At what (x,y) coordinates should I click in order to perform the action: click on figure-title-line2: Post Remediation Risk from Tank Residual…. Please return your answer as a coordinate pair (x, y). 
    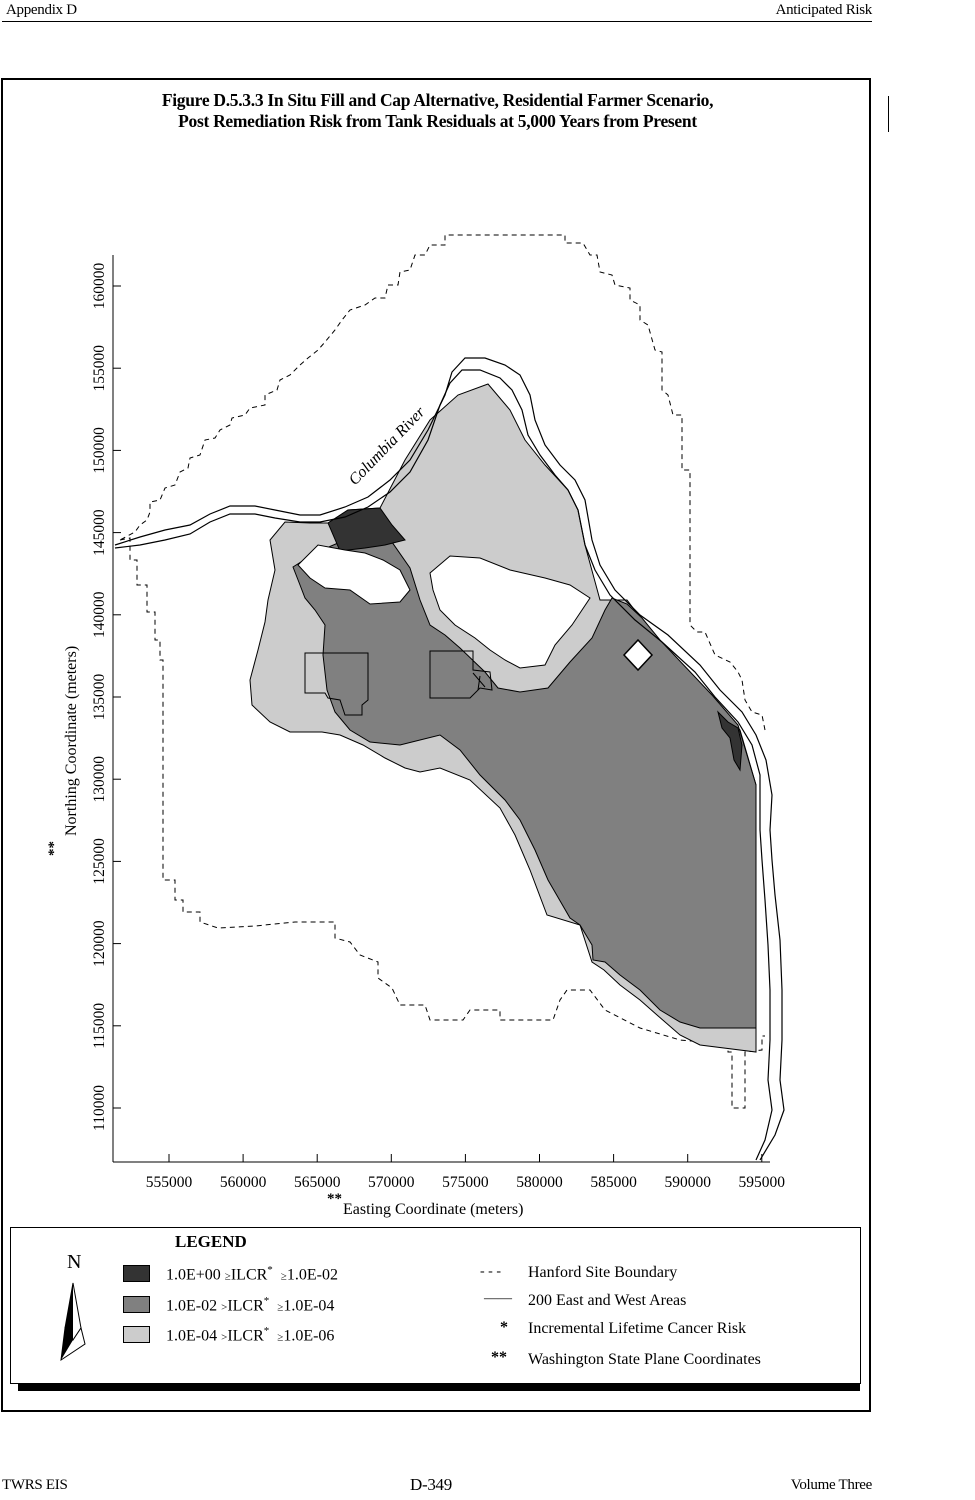
    Looking at the image, I should click on (437, 121).